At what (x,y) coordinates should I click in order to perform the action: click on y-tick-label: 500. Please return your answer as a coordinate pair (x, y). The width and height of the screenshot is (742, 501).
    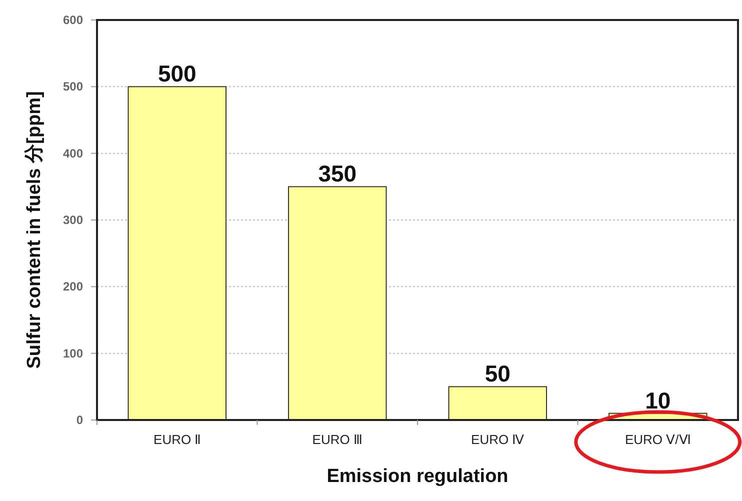
    Looking at the image, I should click on (73, 87).